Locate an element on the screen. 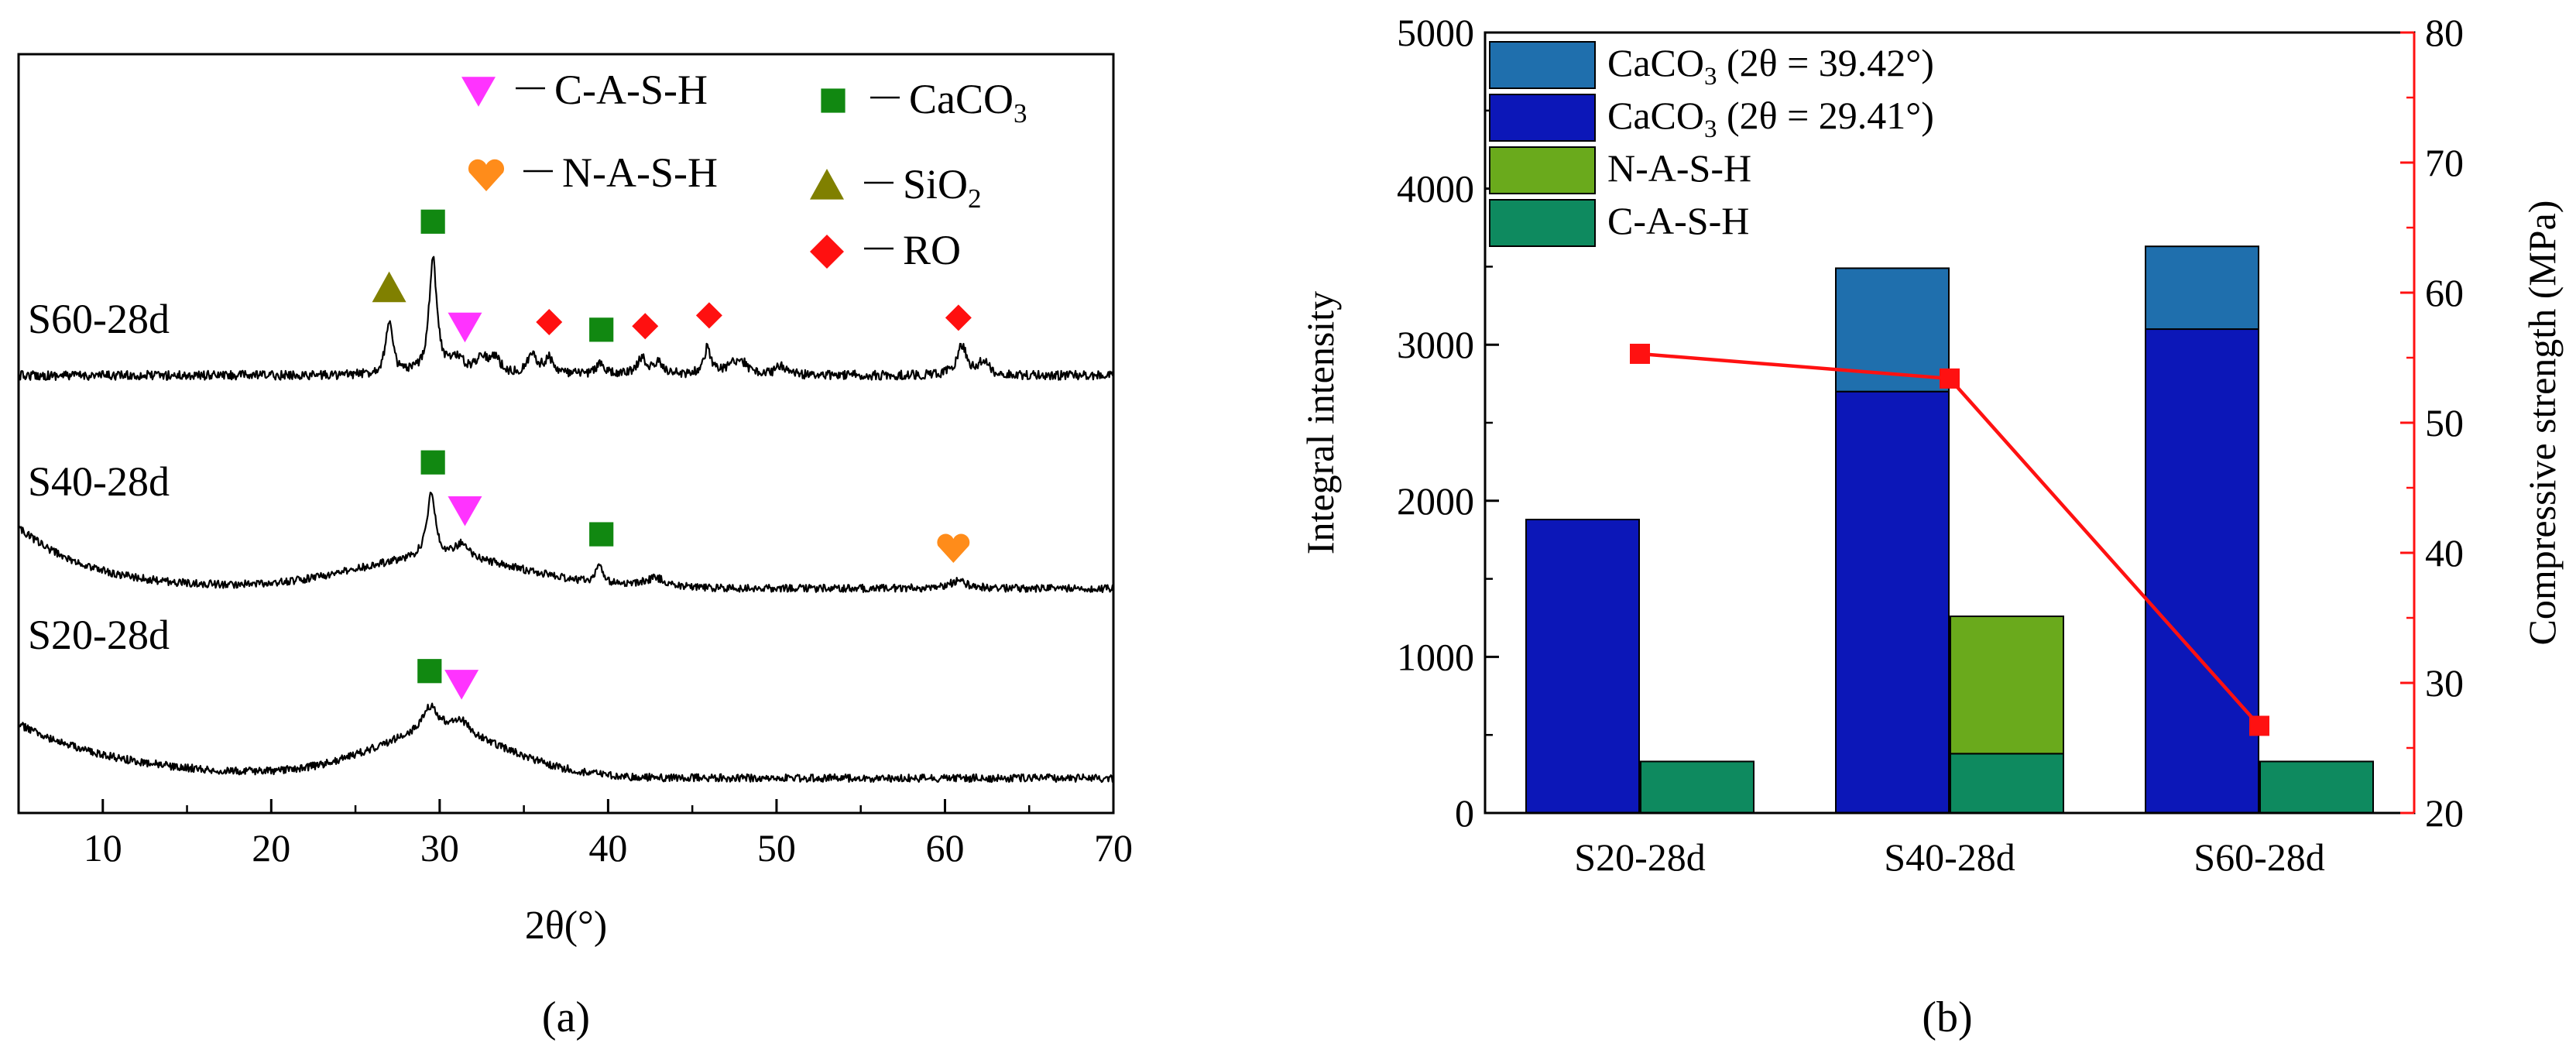  bar-n-a-s-h-s40-28d is located at coordinates (2007, 685).